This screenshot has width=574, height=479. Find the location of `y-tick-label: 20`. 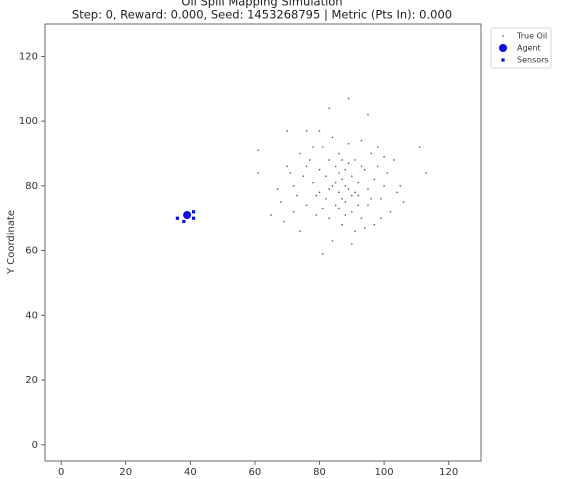

y-tick-label: 20 is located at coordinates (31, 380).